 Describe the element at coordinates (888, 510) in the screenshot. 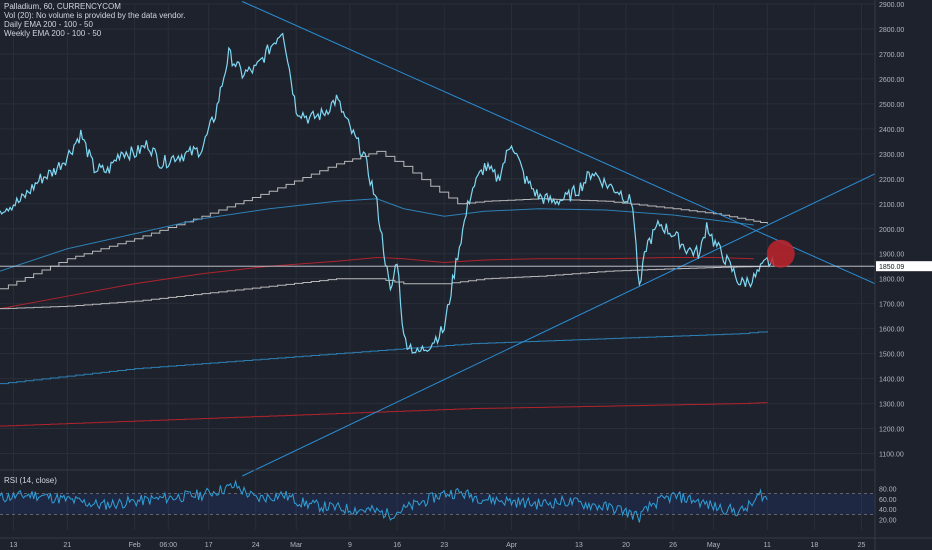

I see `rsi-tick-label: 40.00` at that location.